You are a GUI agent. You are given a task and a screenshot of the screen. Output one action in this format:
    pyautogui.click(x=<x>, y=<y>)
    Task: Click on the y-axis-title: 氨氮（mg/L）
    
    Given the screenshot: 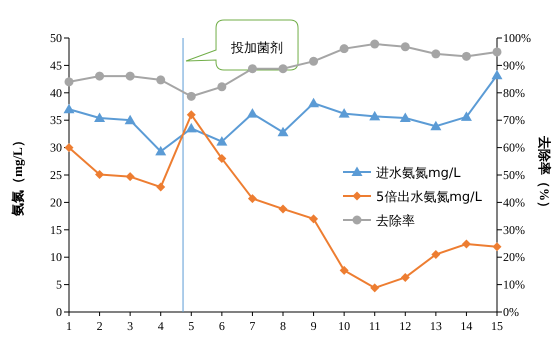 What is the action you would take?
    pyautogui.click(x=17, y=175)
    